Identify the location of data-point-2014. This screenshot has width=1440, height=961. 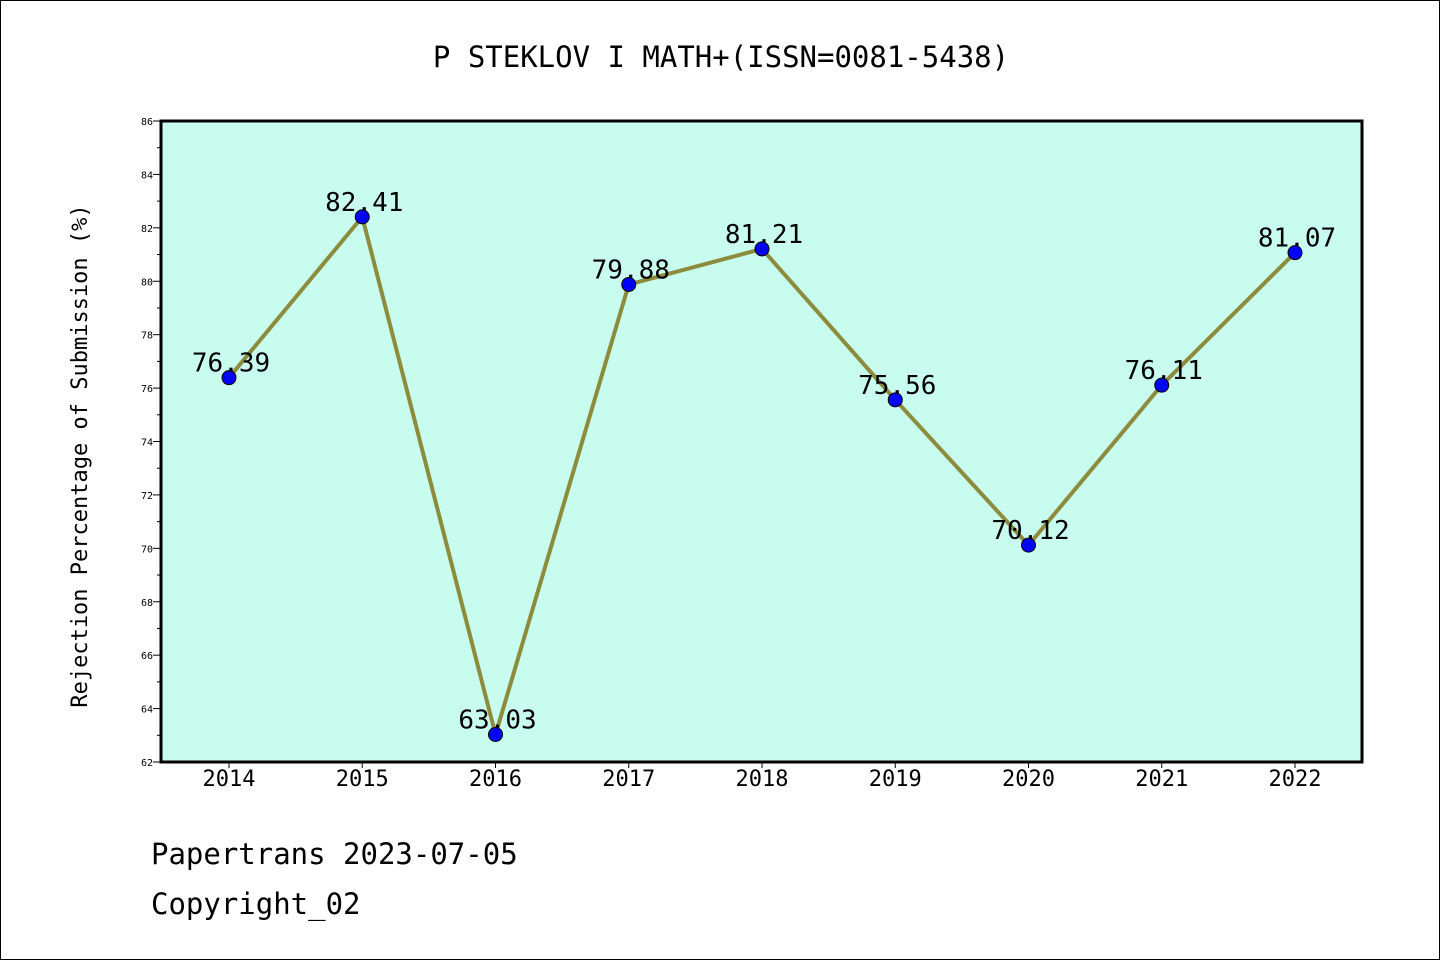
(229, 378).